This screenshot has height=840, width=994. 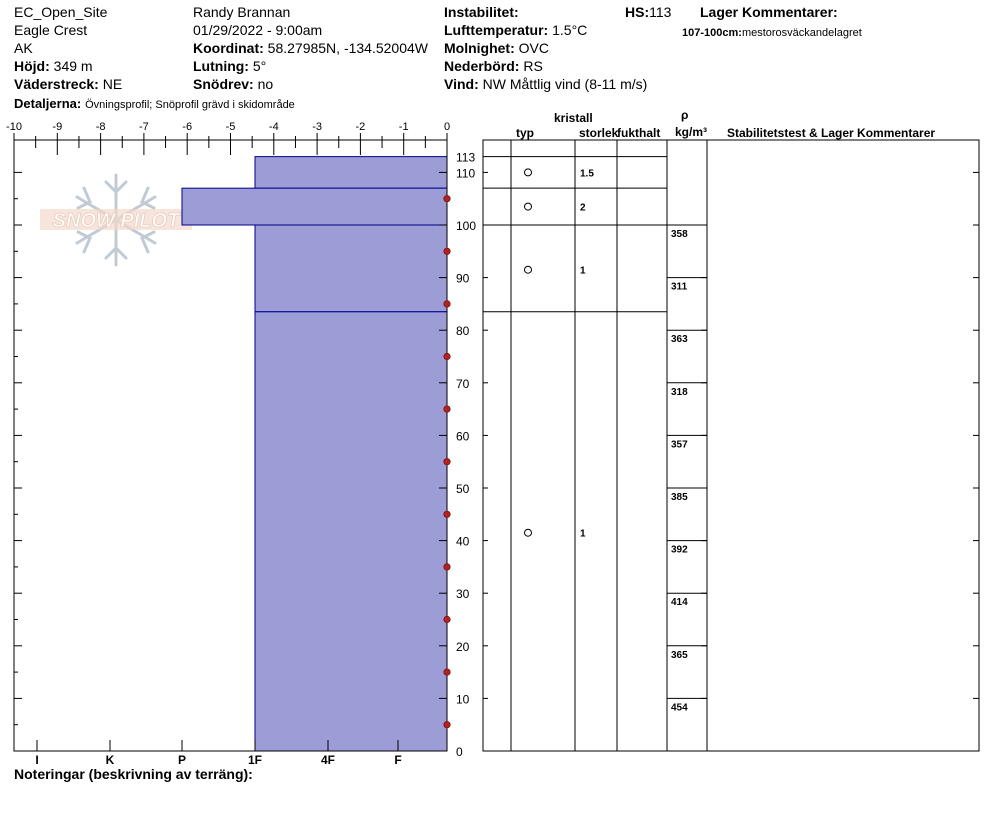 I want to click on temp-tick-label: -2, so click(x=361, y=127).